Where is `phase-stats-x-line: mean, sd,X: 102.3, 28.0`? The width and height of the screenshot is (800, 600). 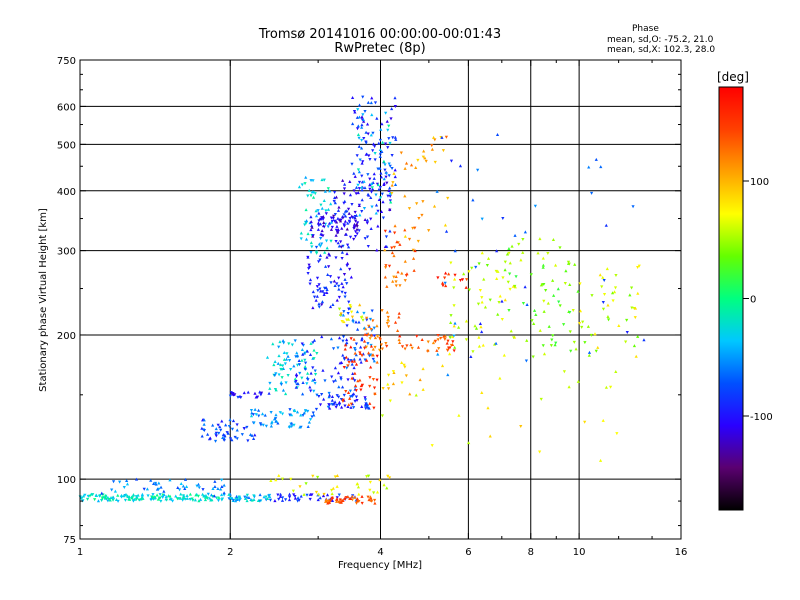 phase-stats-x-line: mean, sd,X: 102.3, 28.0 is located at coordinates (661, 50).